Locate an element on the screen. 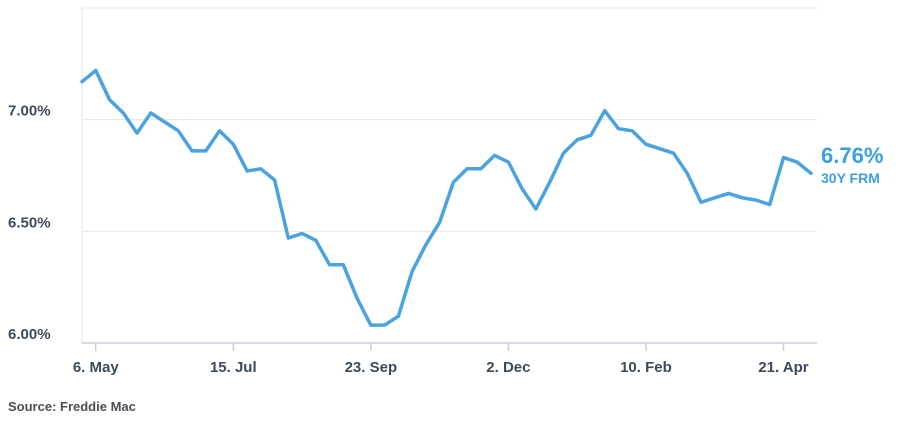 The width and height of the screenshot is (900, 423). x-axis-ticks: 6. May 15. Jul 23. Sep 2. Dec 10. Feb 21. Apr is located at coordinates (441, 359).